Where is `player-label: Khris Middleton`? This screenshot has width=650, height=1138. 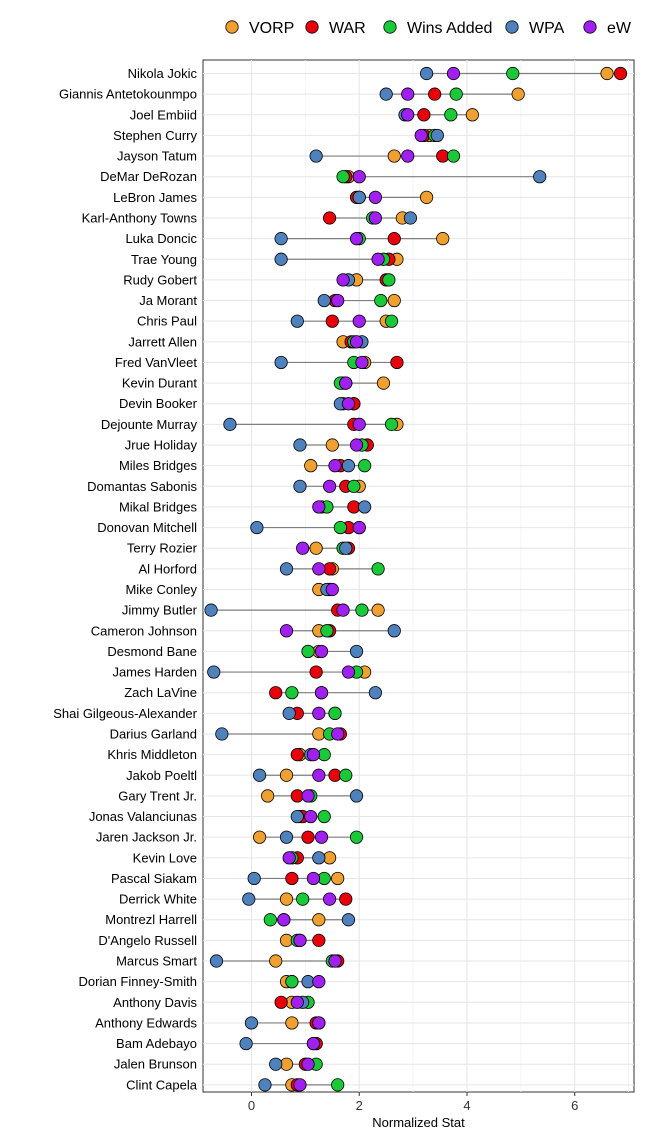
player-label: Khris Middleton is located at coordinates (152, 754).